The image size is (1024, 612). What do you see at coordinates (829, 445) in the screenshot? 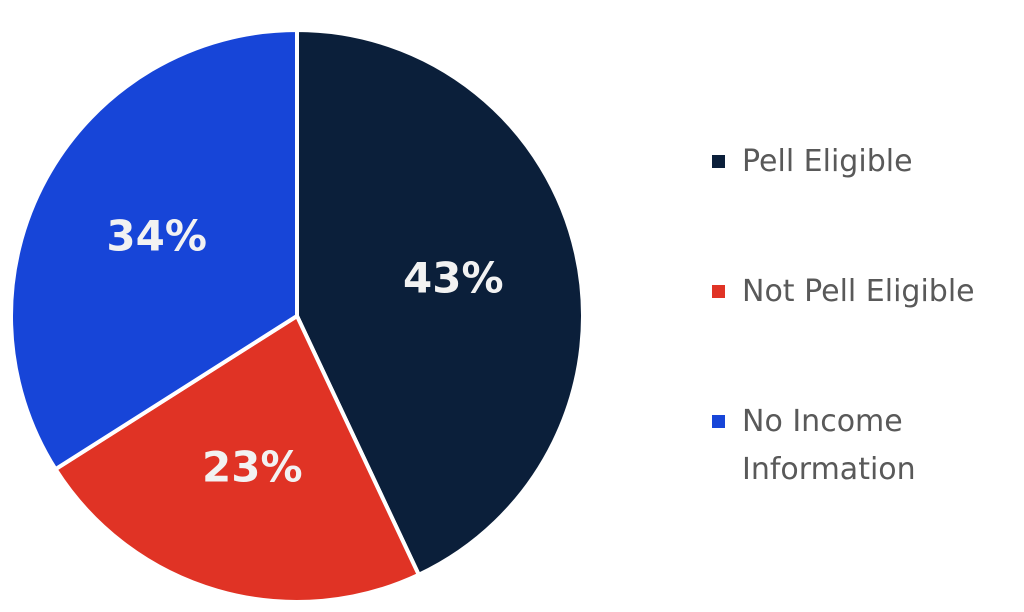
I see `legend-label-no-income-information: No Income Information` at bounding box center [829, 445].